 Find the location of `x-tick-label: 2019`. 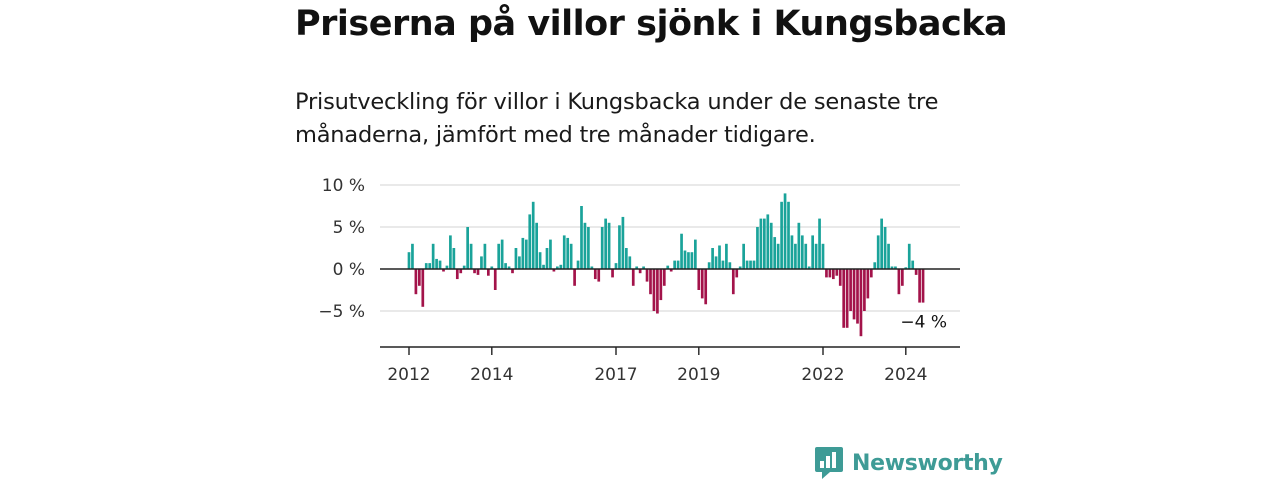

x-tick-label: 2019 is located at coordinates (698, 375).